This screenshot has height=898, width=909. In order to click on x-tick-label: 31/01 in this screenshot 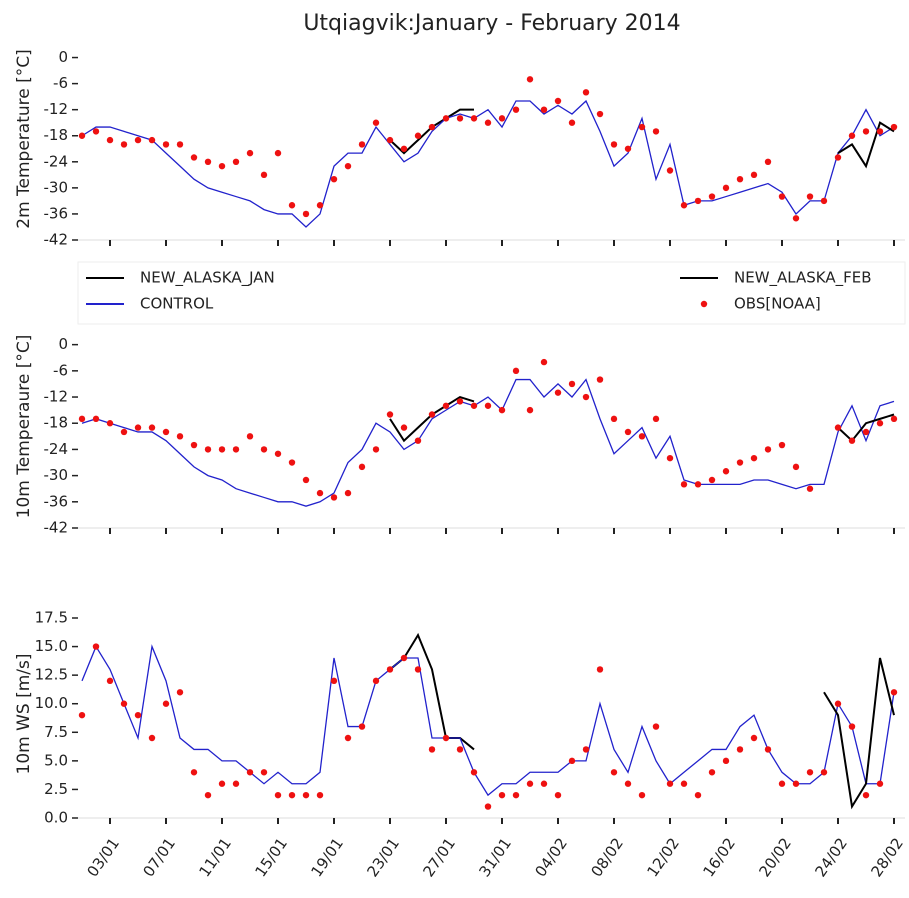, I will do `click(495, 858)`.